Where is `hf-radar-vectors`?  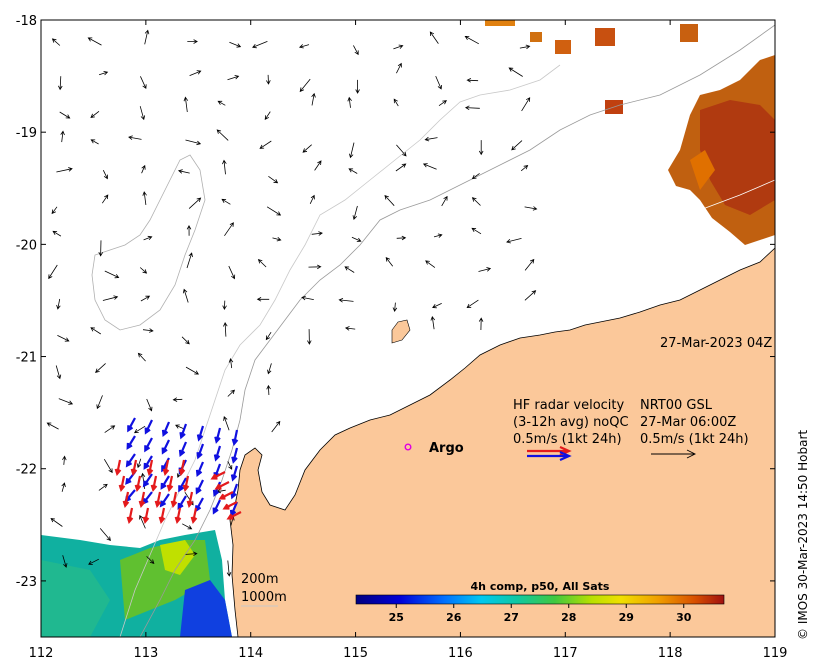
hf-radar-vectors is located at coordinates (178, 470).